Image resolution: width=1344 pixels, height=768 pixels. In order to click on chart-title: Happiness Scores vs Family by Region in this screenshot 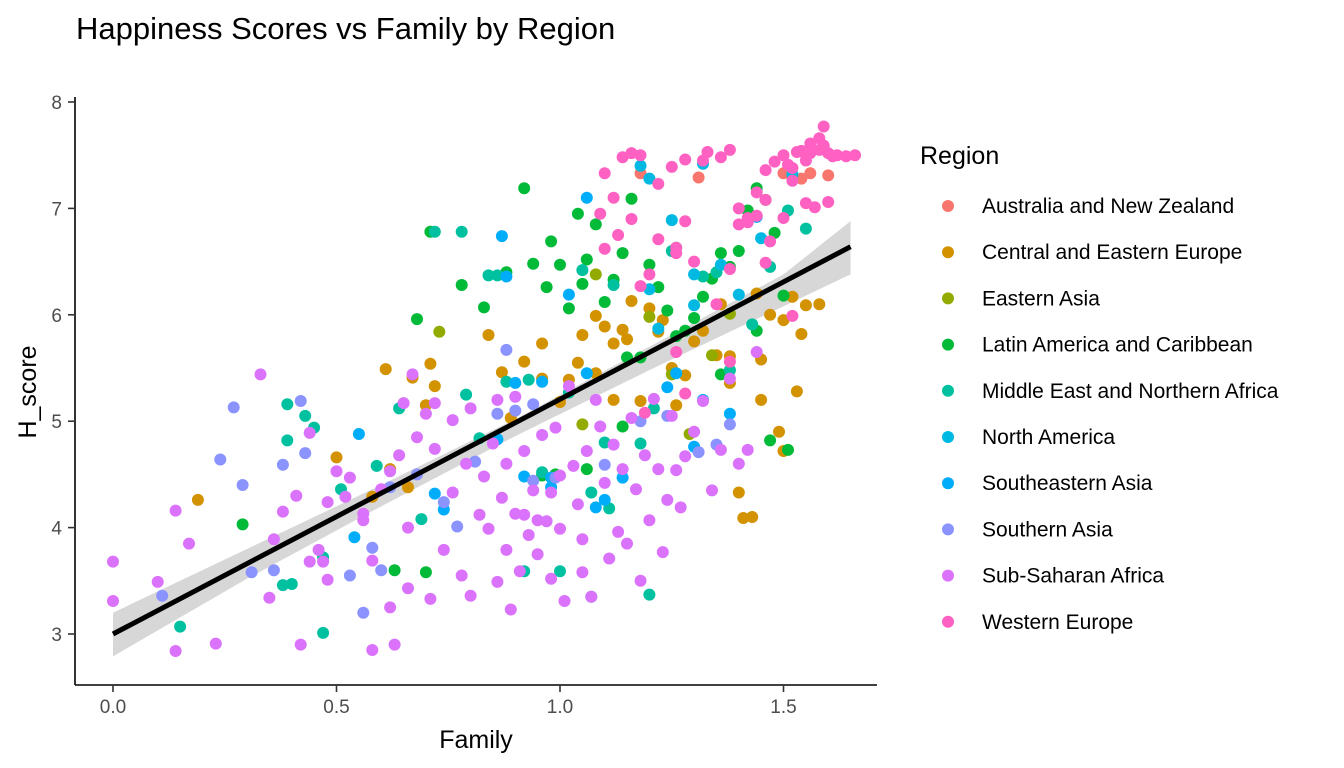, I will do `click(345, 28)`.